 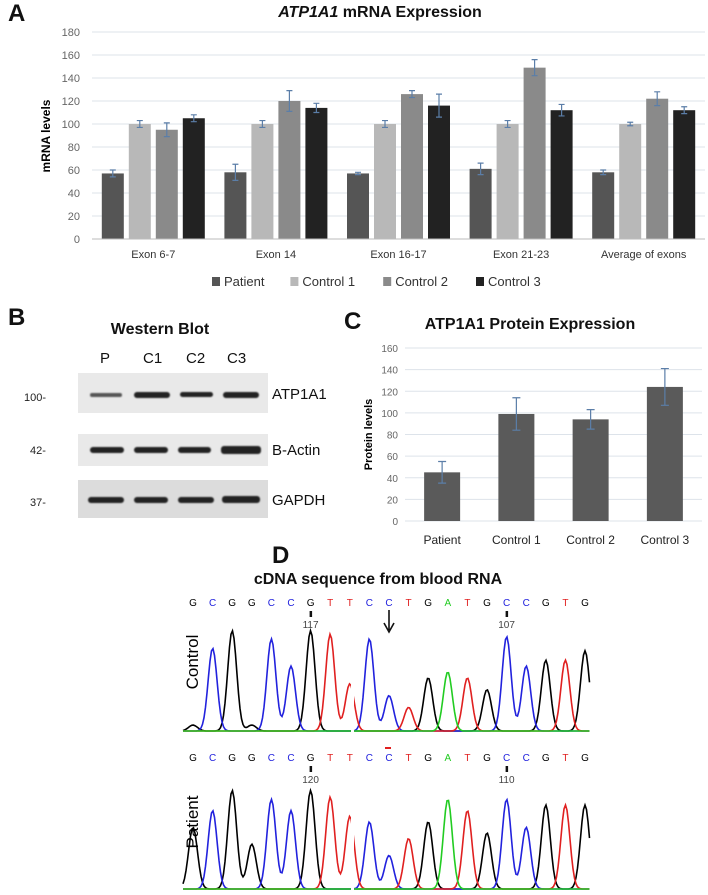 I want to click on position-label: 107, so click(x=506, y=625).